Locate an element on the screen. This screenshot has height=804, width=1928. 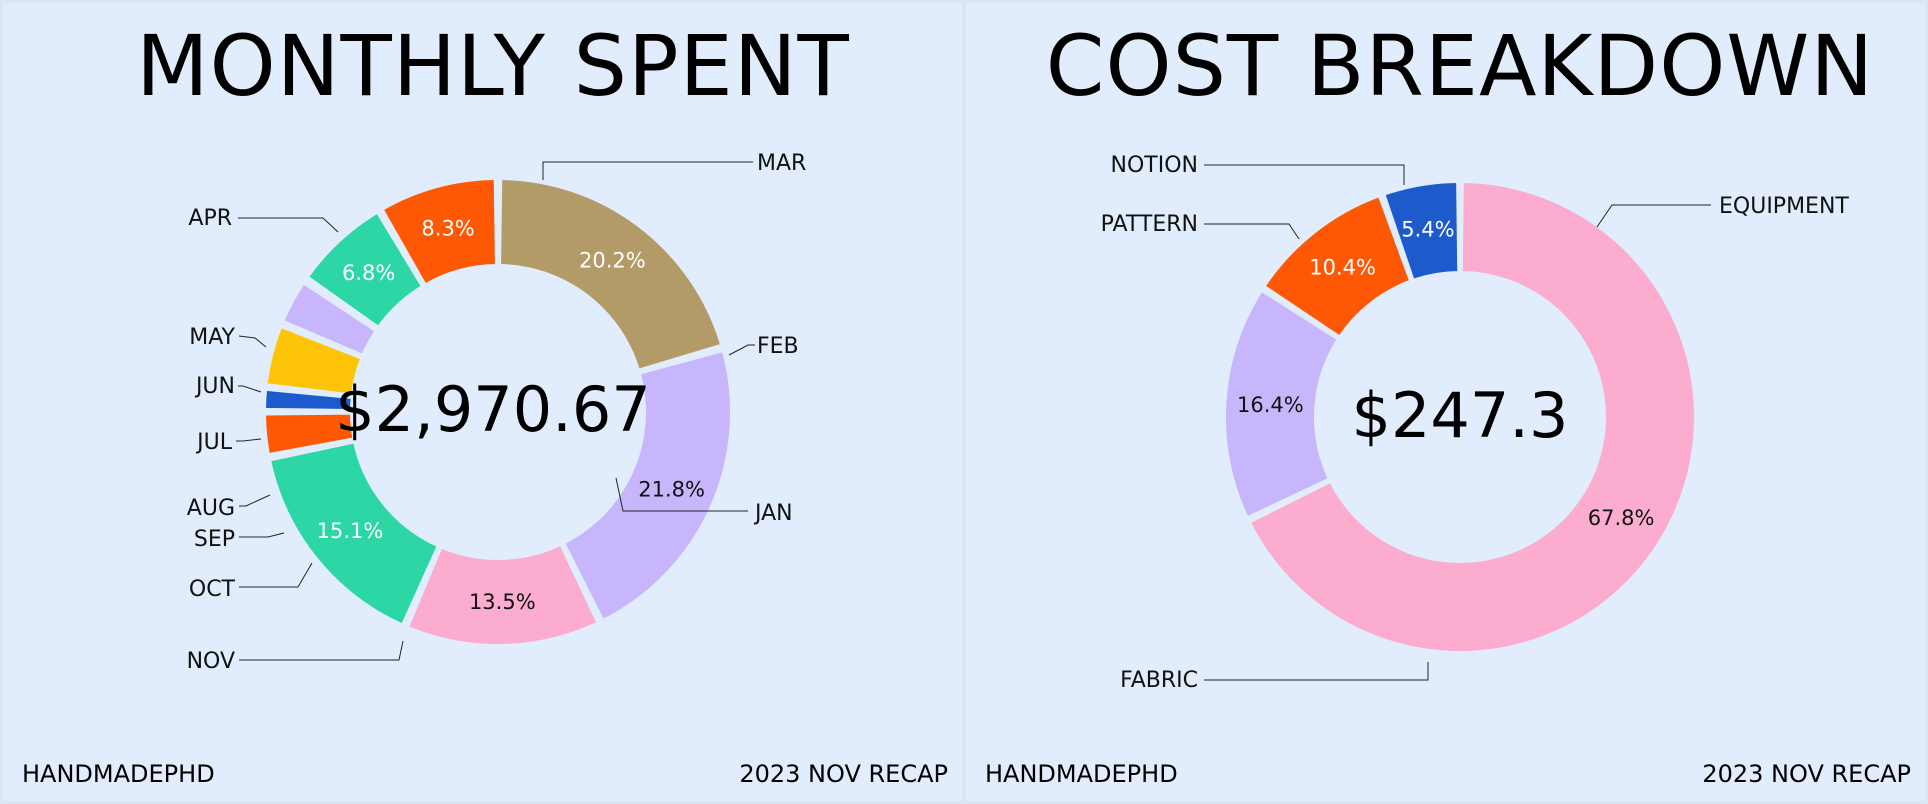
pct-label-notion: 10.4% is located at coordinates (1342, 268).